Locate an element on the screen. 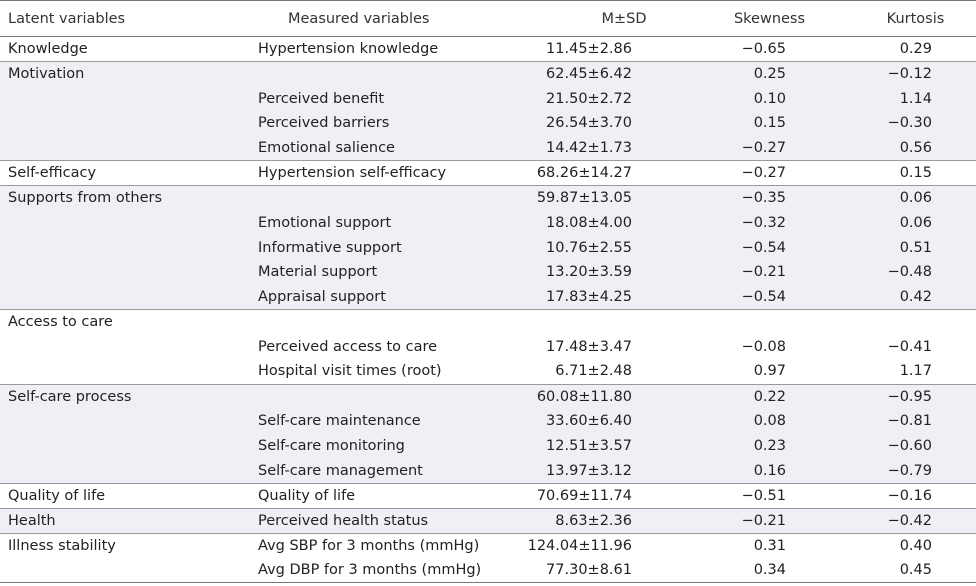  kurtosis-cell: −0.60 is located at coordinates (909, 446).